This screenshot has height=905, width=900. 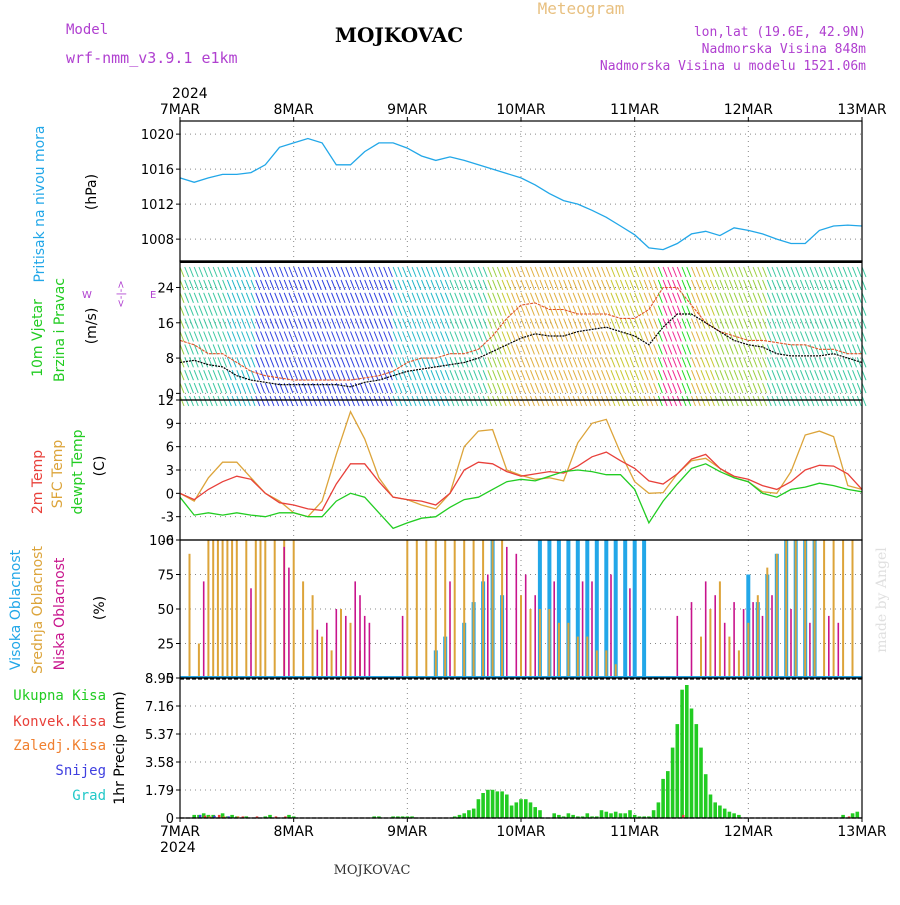 I want to click on precip-snow-bar, so click(x=200, y=816).